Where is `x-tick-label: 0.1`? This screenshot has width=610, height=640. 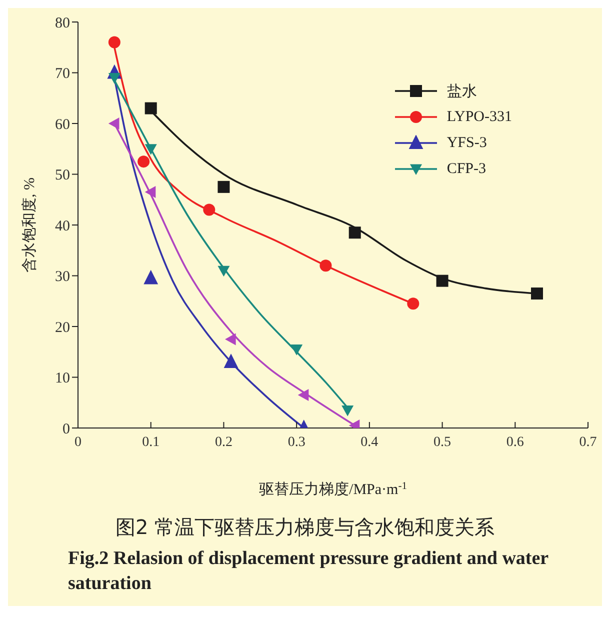 x-tick-label: 0.1 is located at coordinates (151, 442).